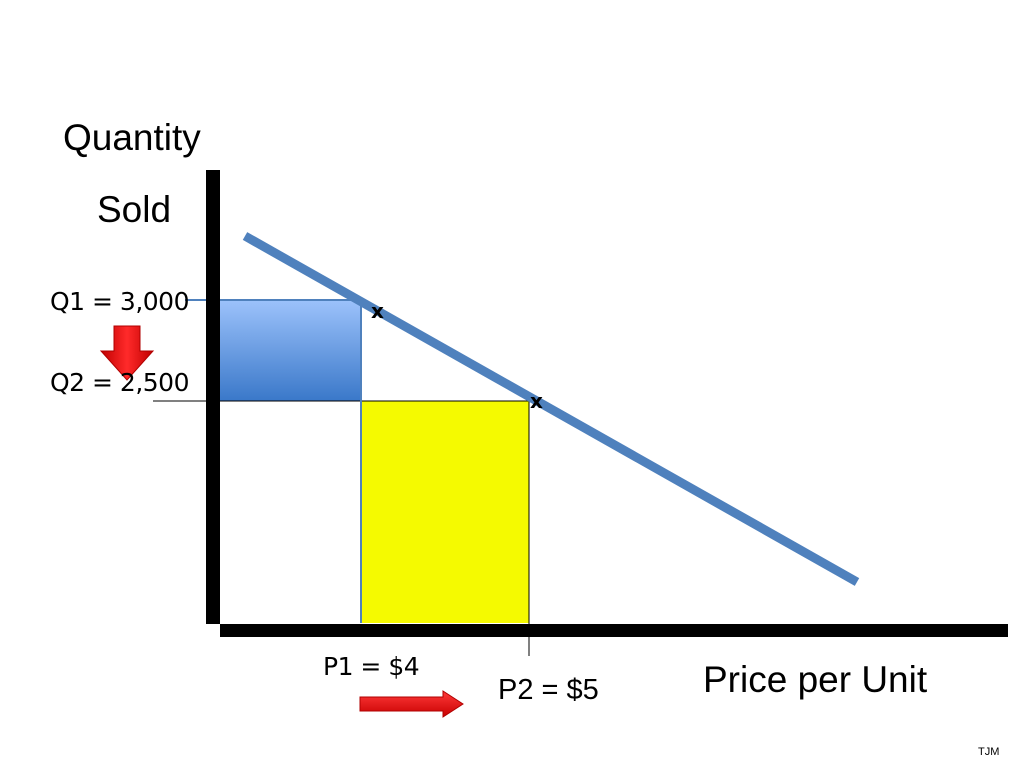 The image size is (1024, 768). I want to click on x-axis-label: Price per Unit, so click(815, 679).